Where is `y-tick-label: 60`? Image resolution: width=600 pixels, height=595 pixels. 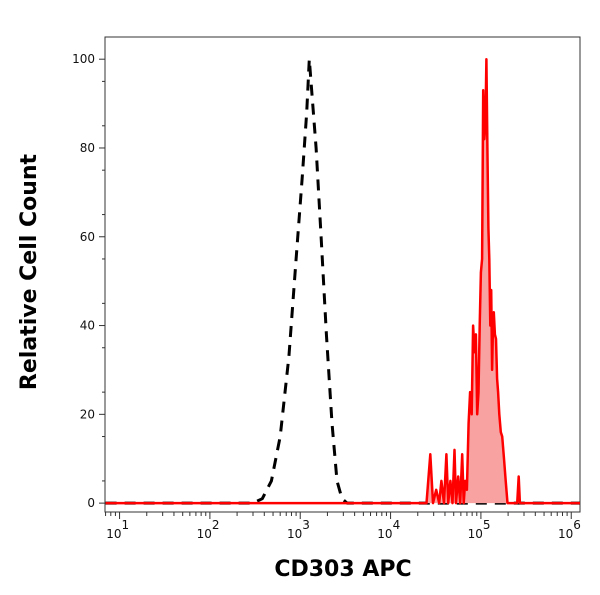
y-tick-label: 60 is located at coordinates (87, 237).